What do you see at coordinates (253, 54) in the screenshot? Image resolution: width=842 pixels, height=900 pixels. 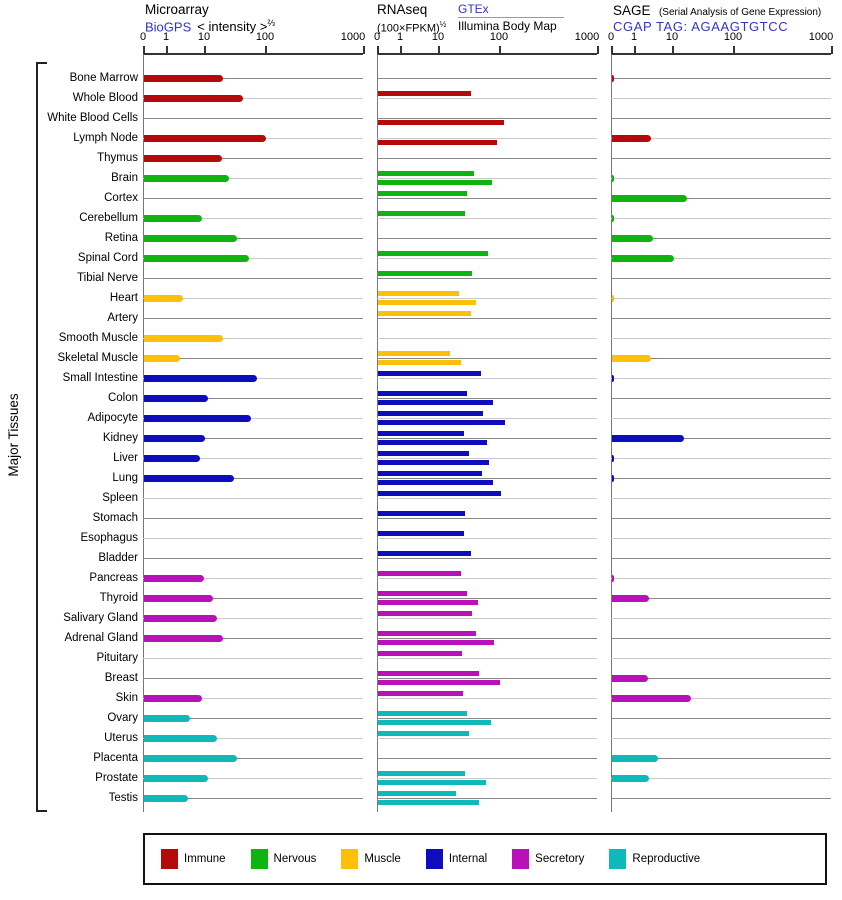 I see `x-axis-line` at bounding box center [253, 54].